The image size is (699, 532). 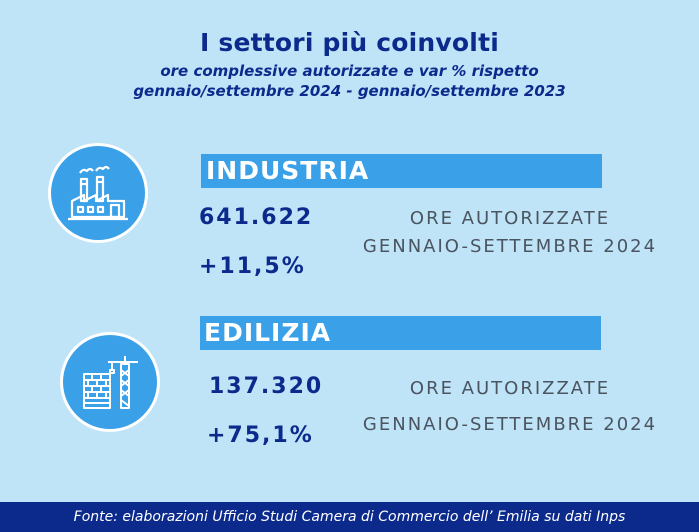 I want to click on sector-name-industria: INDUSTRIA, so click(x=288, y=170).